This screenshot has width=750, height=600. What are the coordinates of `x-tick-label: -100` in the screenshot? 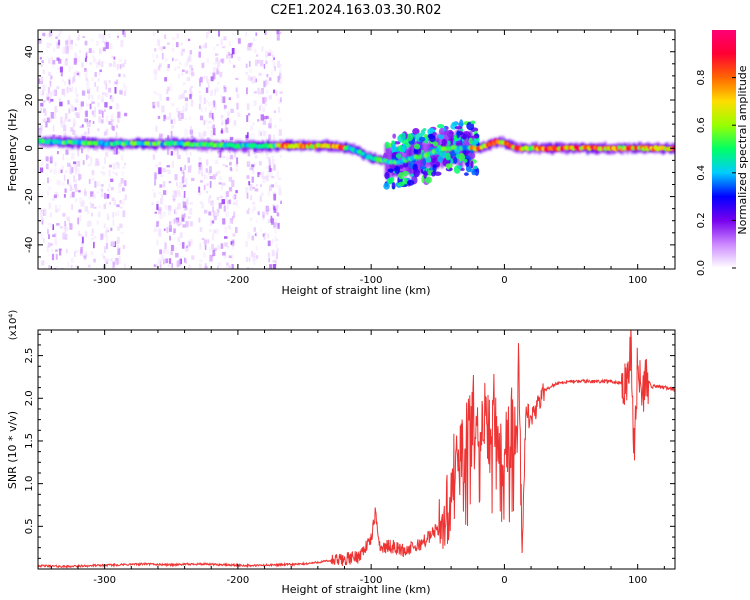 It's located at (371, 280).